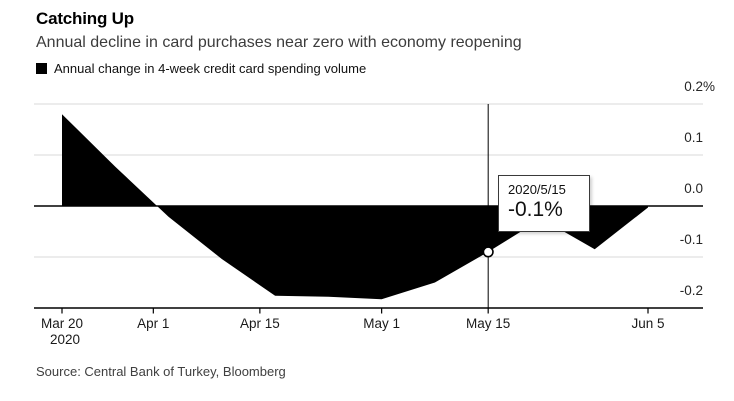 This screenshot has height=401, width=734. What do you see at coordinates (537, 189) in the screenshot?
I see `tooltip-date: 2020/5/15` at bounding box center [537, 189].